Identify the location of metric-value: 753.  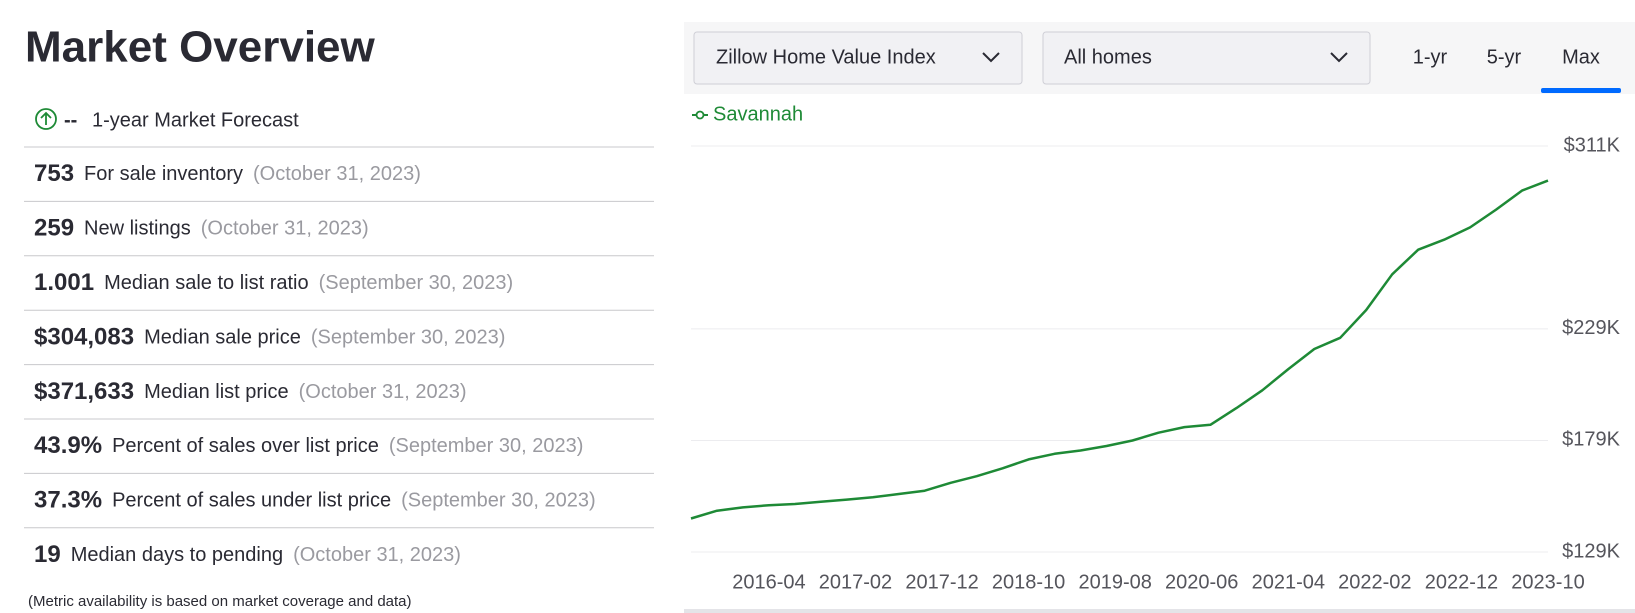
(54, 174).